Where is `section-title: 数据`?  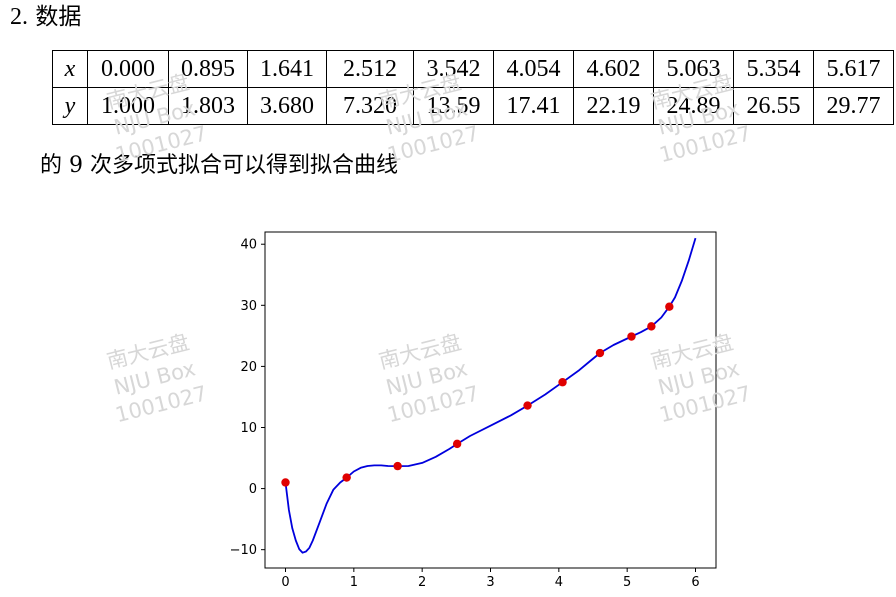
section-title: 数据 is located at coordinates (58, 17).